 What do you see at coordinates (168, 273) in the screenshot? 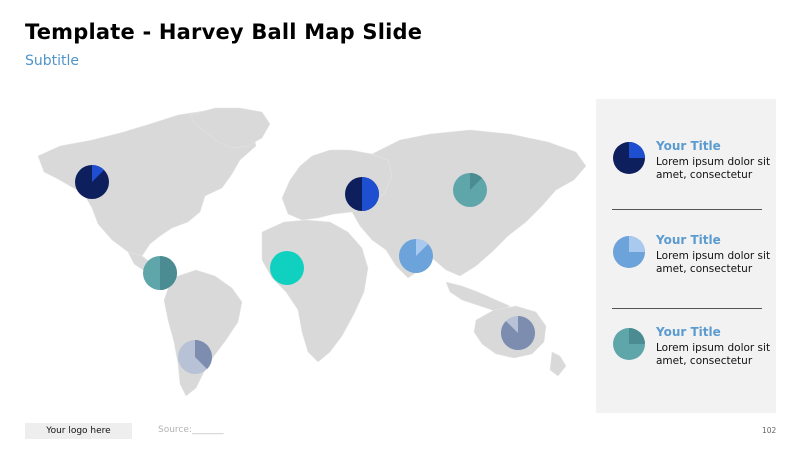
I see `map-ball-central-america-wedge` at bounding box center [168, 273].